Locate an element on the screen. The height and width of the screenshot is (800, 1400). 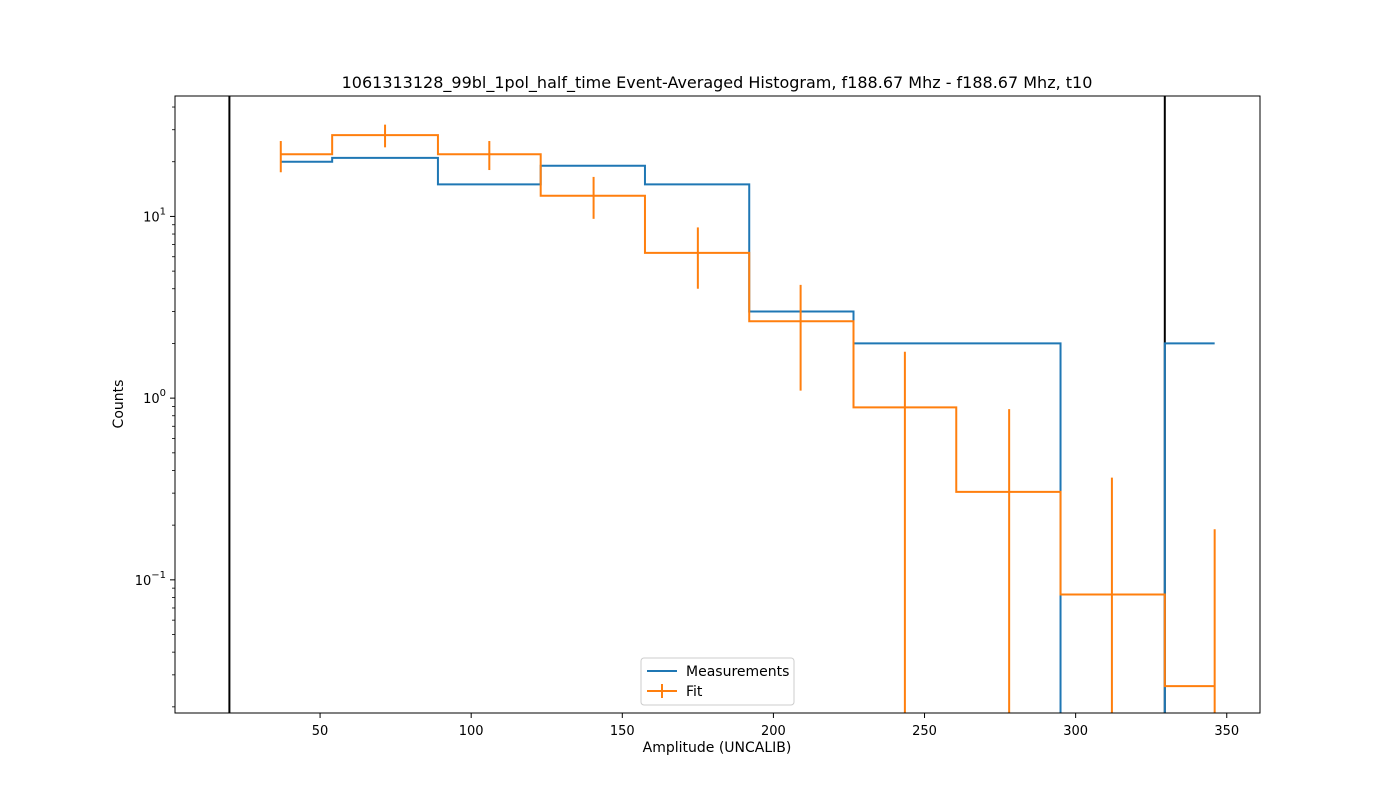
x-tick-label: 250 is located at coordinates (924, 731).